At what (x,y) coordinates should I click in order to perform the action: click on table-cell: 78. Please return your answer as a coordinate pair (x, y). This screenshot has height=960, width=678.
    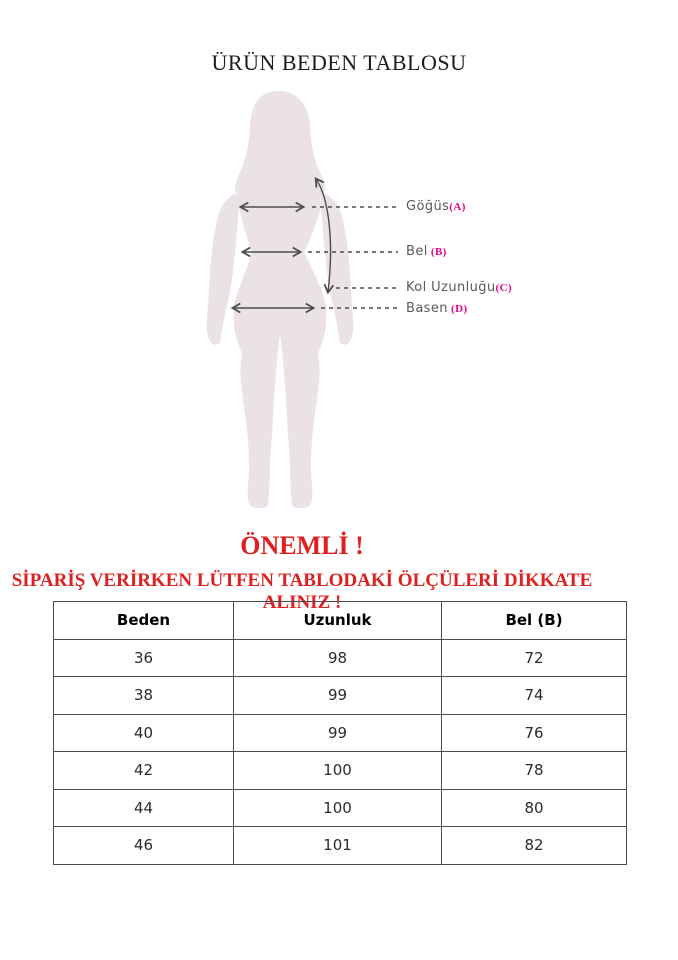
    Looking at the image, I should click on (534, 770).